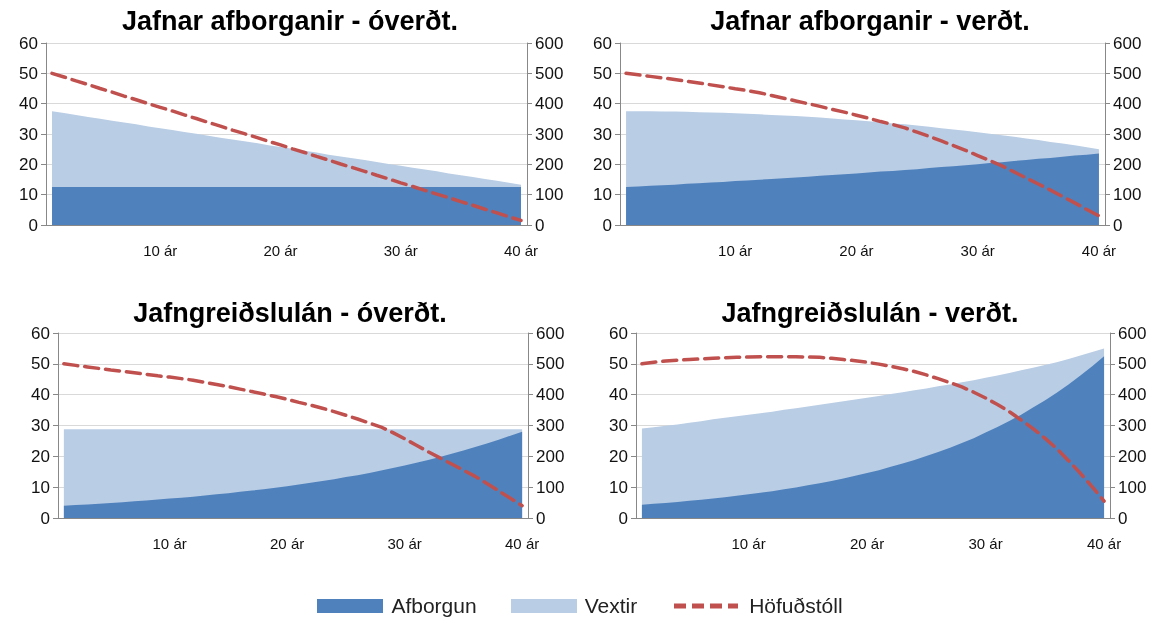 The width and height of the screenshot is (1160, 623). Describe the element at coordinates (870, 20) in the screenshot. I see `chart-title: Jafnar afborganir - verðt.` at that location.